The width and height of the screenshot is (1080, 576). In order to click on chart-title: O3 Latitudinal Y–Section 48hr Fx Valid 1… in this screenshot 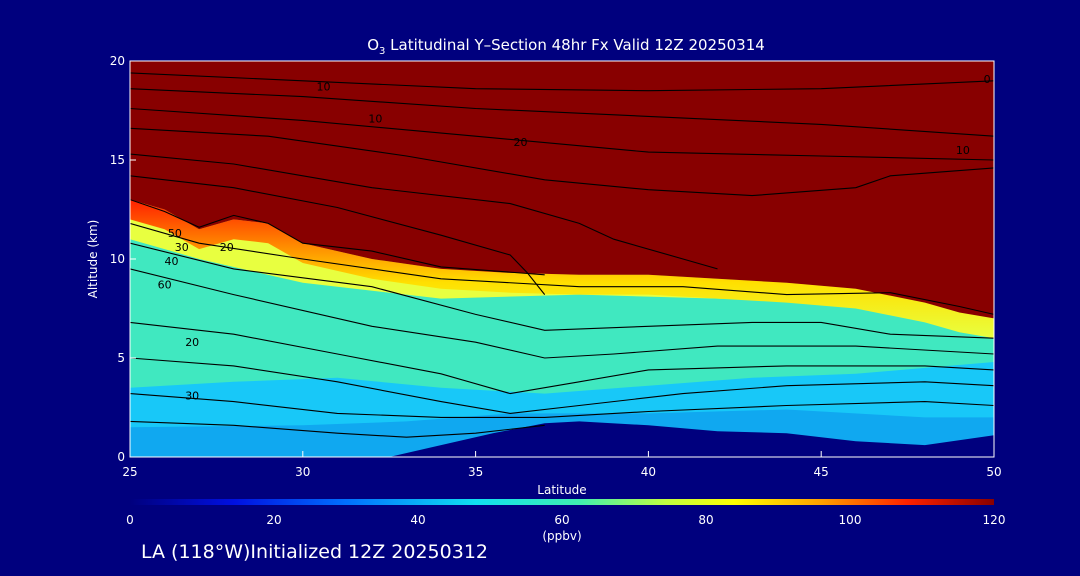, I will do `click(566, 46)`.